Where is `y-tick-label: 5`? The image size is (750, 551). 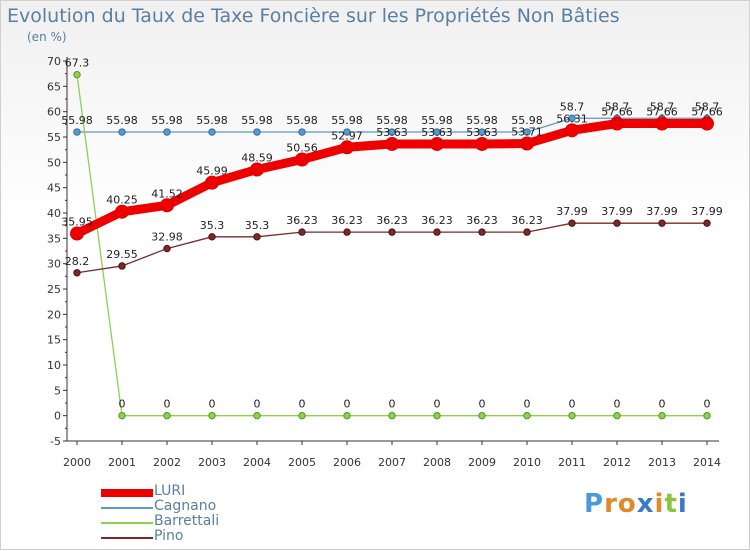 y-tick-label: 5 is located at coordinates (57, 390).